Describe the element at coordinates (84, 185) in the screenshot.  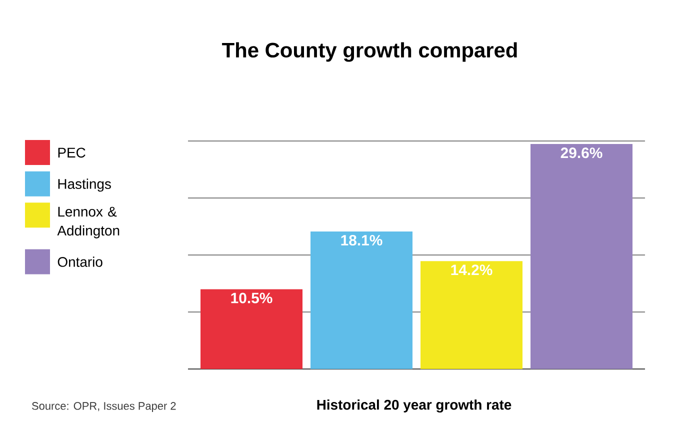
I see `legend-label: Hastings` at that location.